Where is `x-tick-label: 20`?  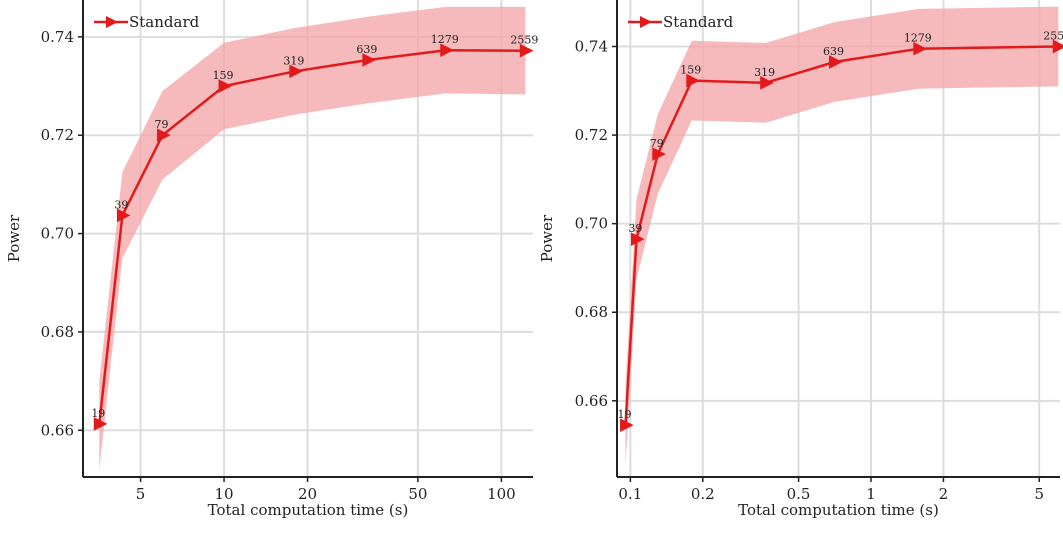 x-tick-label: 20 is located at coordinates (307, 494).